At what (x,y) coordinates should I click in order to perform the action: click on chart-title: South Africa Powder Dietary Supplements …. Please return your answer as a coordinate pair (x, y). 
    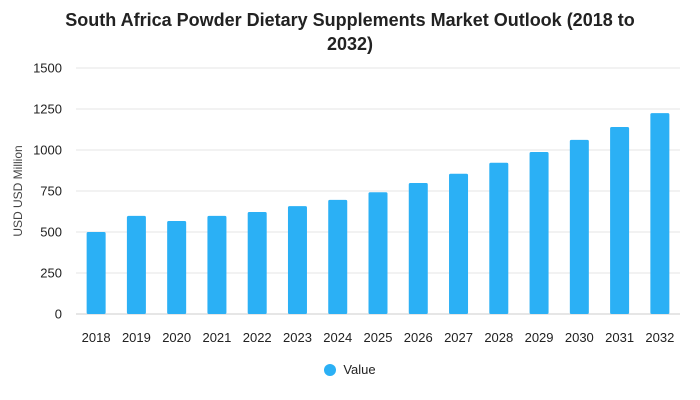
    Looking at the image, I should click on (350, 32).